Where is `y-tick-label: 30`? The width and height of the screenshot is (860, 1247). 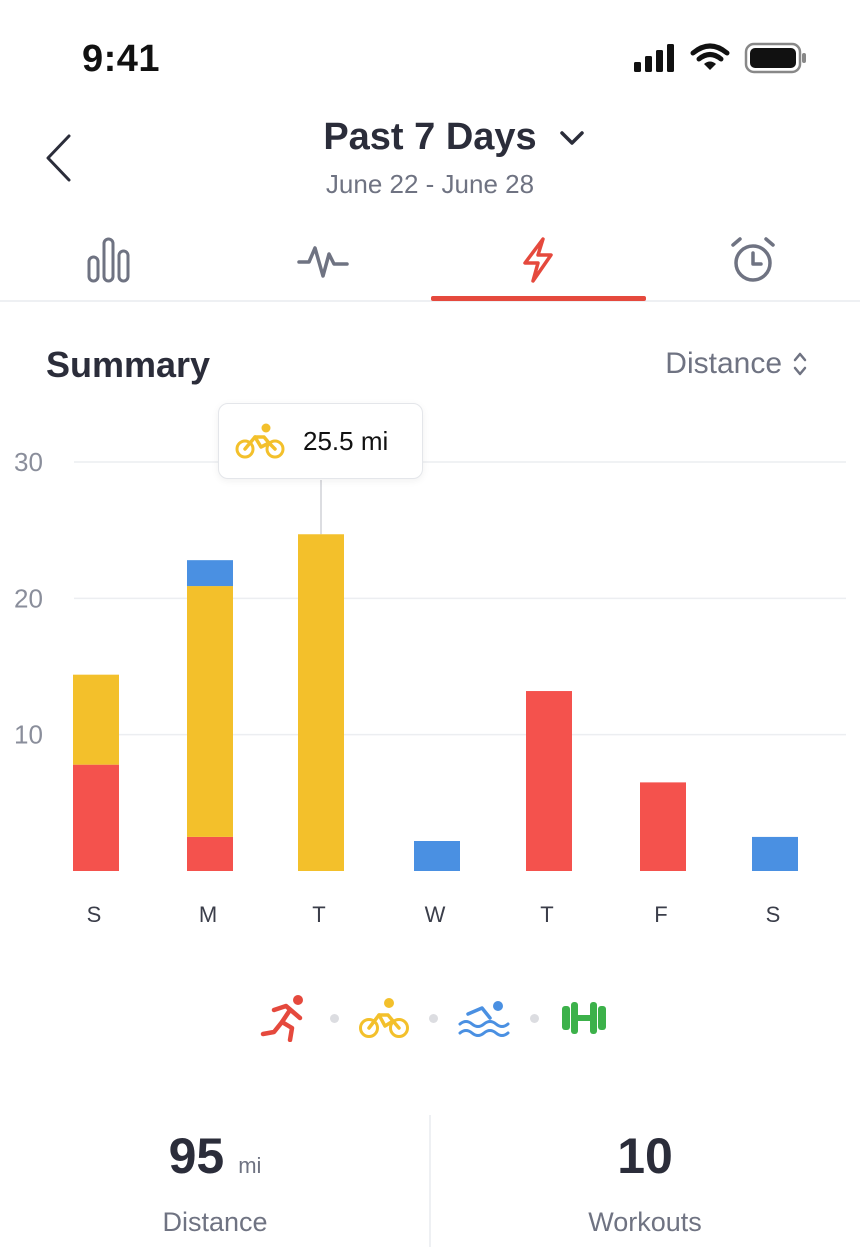 y-tick-label: 30 is located at coordinates (28, 462).